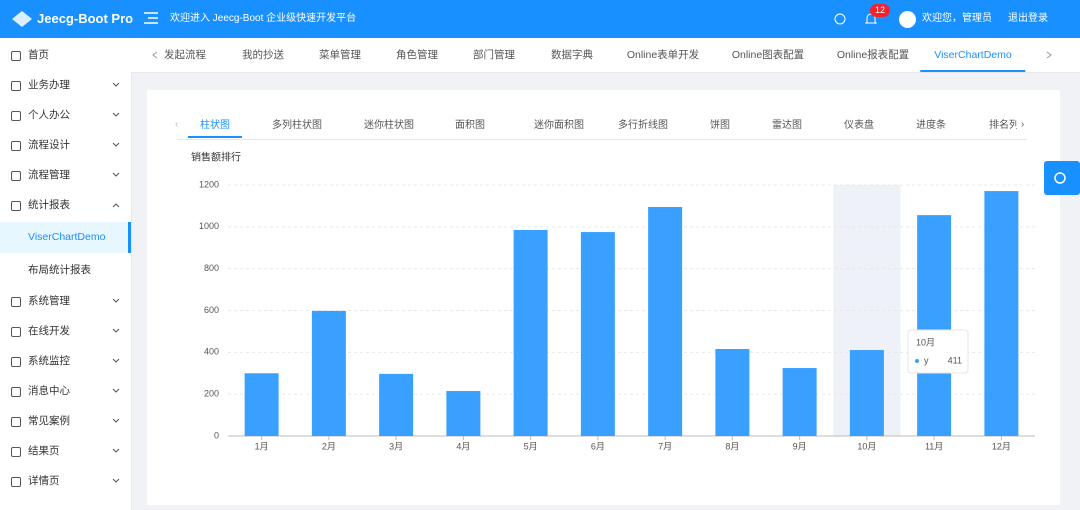 This screenshot has width=1080, height=510. Describe the element at coordinates (38, 55) in the screenshot. I see `menu-label: 首页` at that location.